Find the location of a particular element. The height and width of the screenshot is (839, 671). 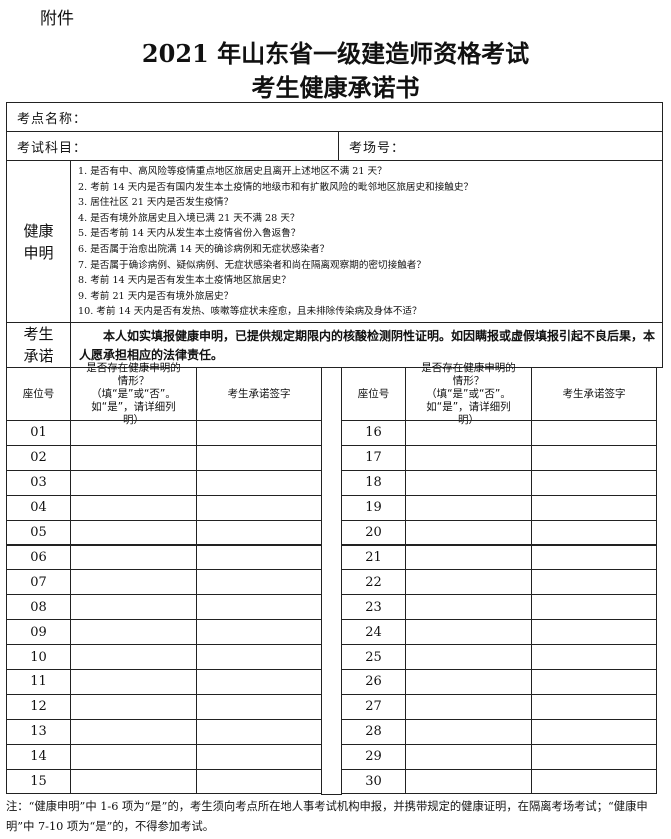

health-question: 9. 考前 21 天内是否有境外旅居史？ is located at coordinates (156, 296).